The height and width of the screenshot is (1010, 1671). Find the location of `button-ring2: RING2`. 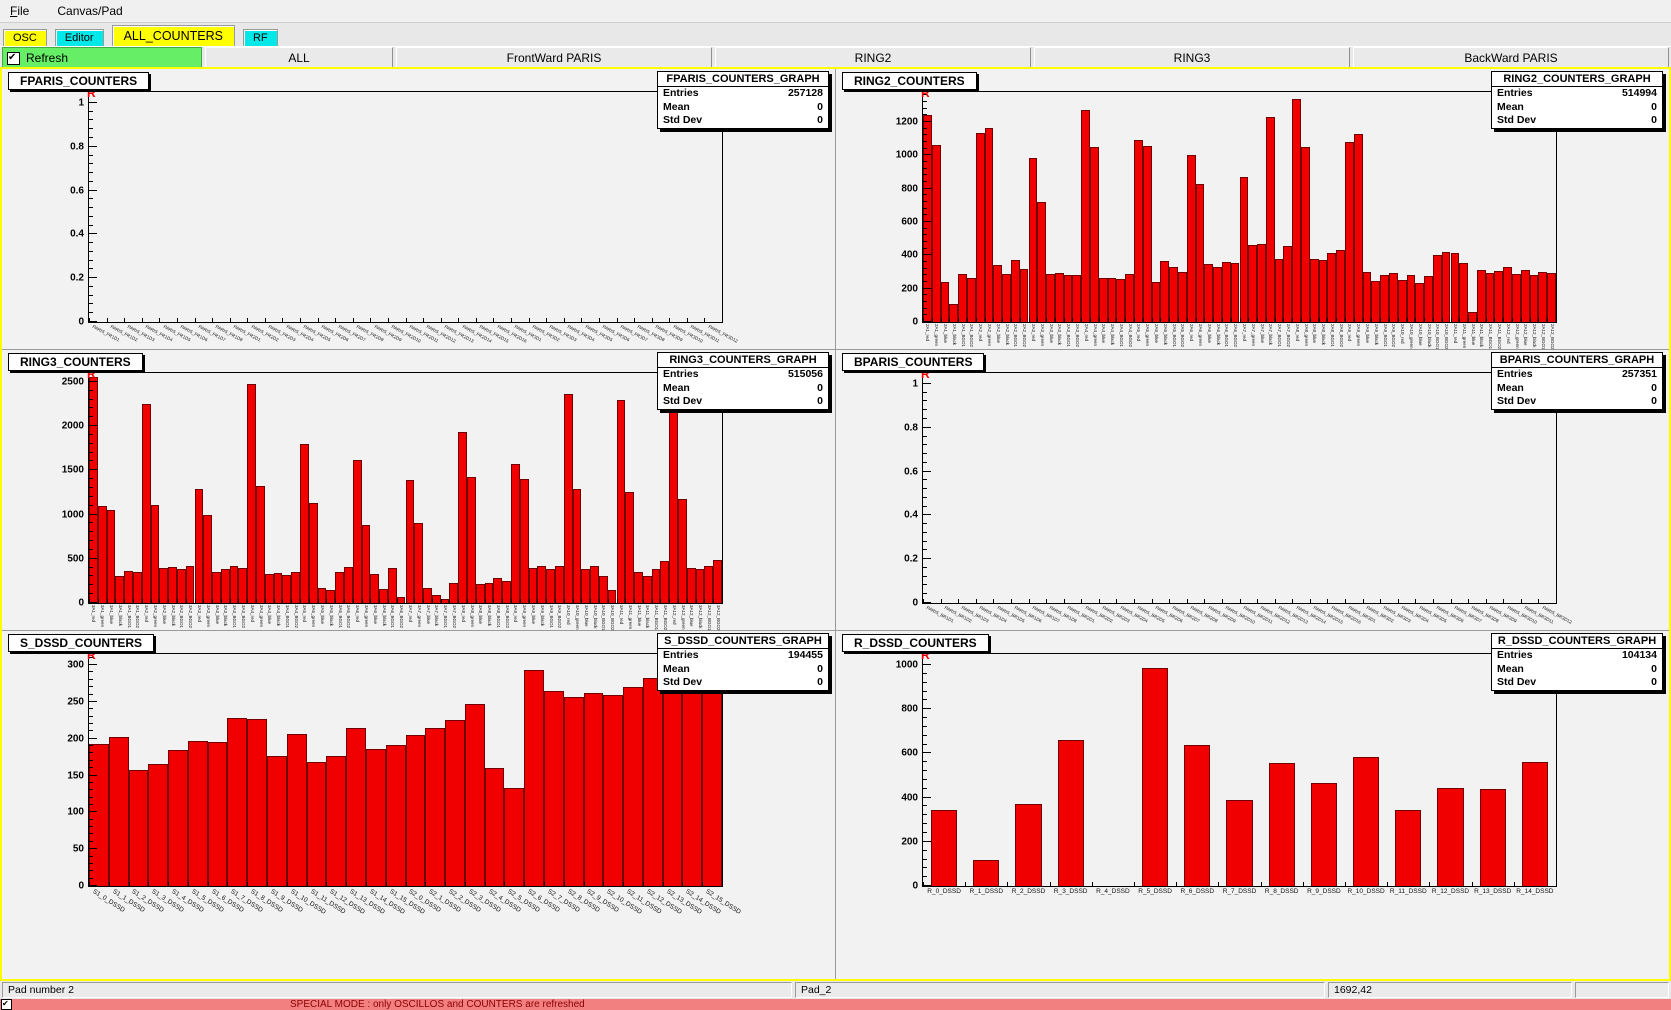

button-ring2: RING2 is located at coordinates (873, 58).